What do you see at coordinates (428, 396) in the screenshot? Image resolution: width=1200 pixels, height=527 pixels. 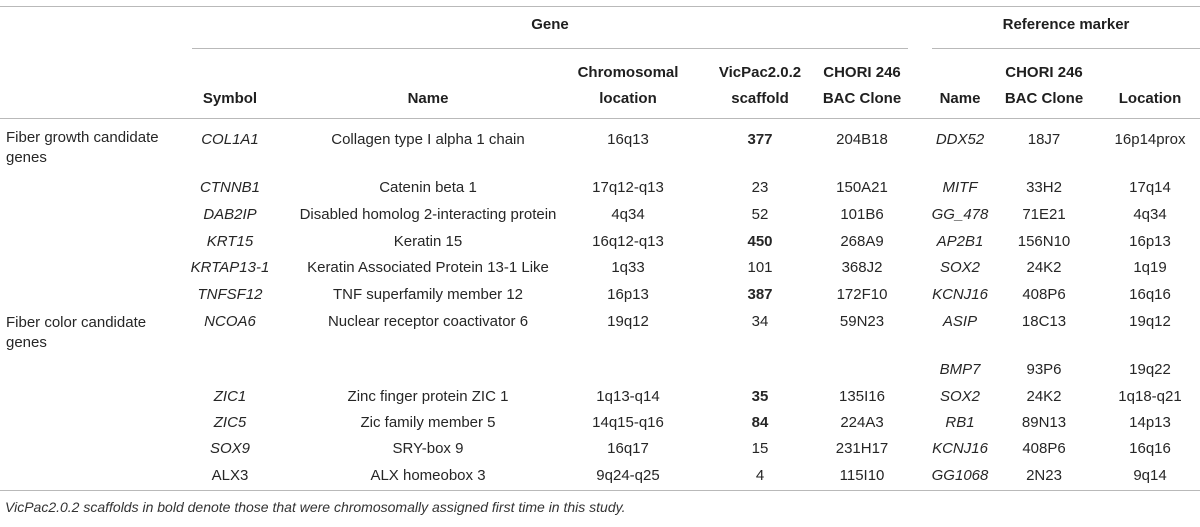 I see `cell-name: Zinc finger protein ZIC 1` at bounding box center [428, 396].